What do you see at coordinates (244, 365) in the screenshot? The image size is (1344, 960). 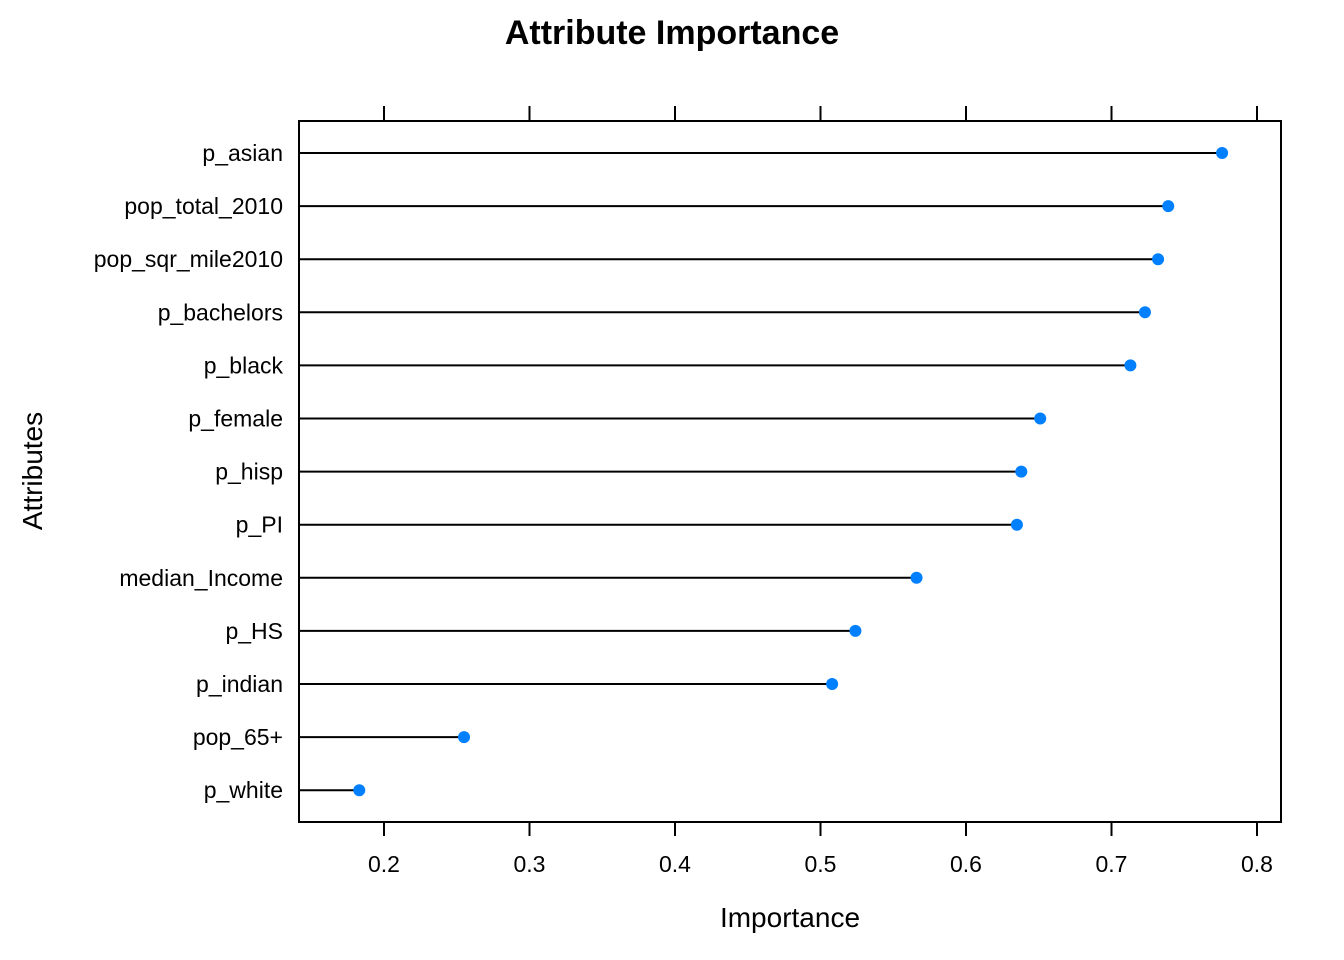 I see `category-label: p_black` at bounding box center [244, 365].